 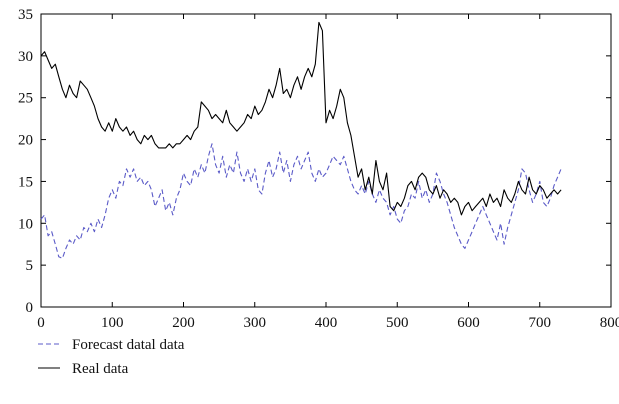 What do you see at coordinates (111, 357) in the screenshot?
I see `legend: Forecast datal data Real data` at bounding box center [111, 357].